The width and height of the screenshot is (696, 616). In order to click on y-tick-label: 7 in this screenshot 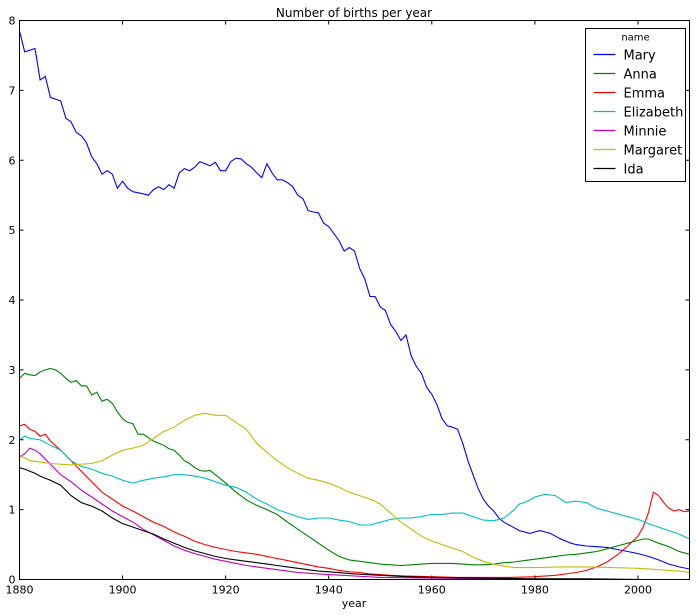, I will do `click(12, 90)`.